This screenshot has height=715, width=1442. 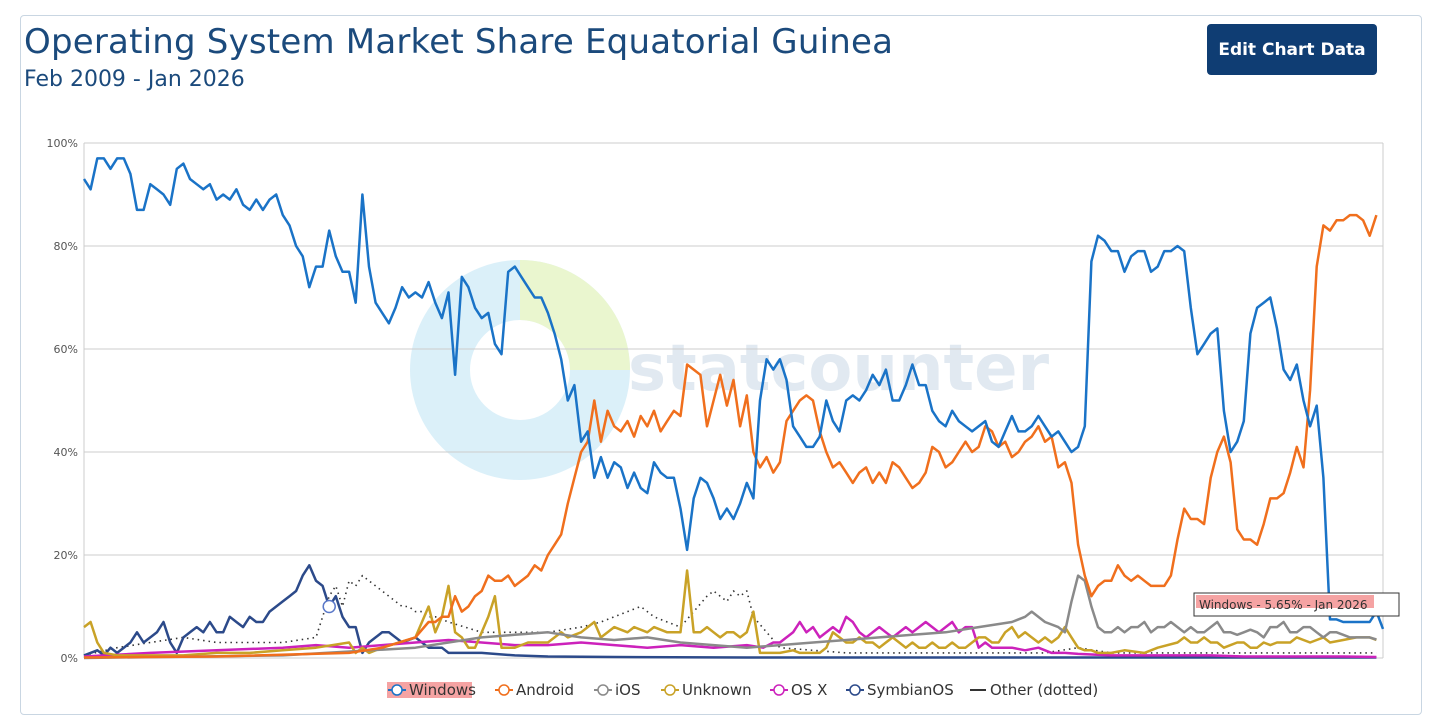 I want to click on legend-item-ios: iOS, so click(x=617, y=690).